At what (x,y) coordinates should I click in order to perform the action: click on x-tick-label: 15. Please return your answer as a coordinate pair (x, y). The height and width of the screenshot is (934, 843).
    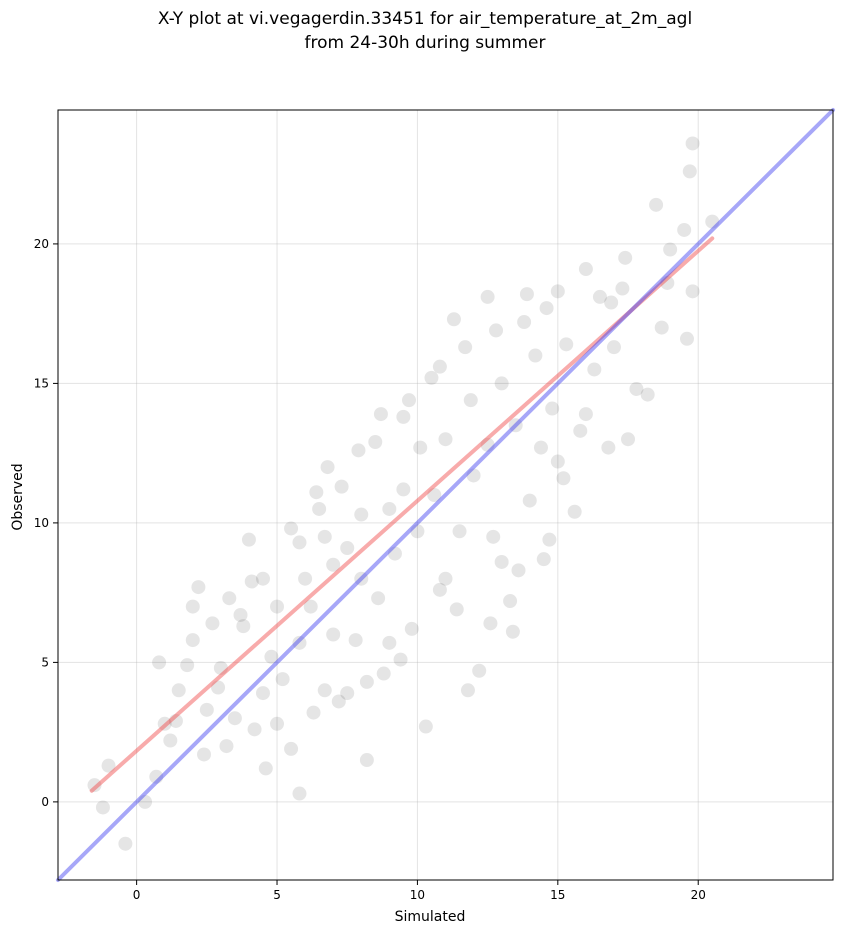
    Looking at the image, I should click on (557, 895).